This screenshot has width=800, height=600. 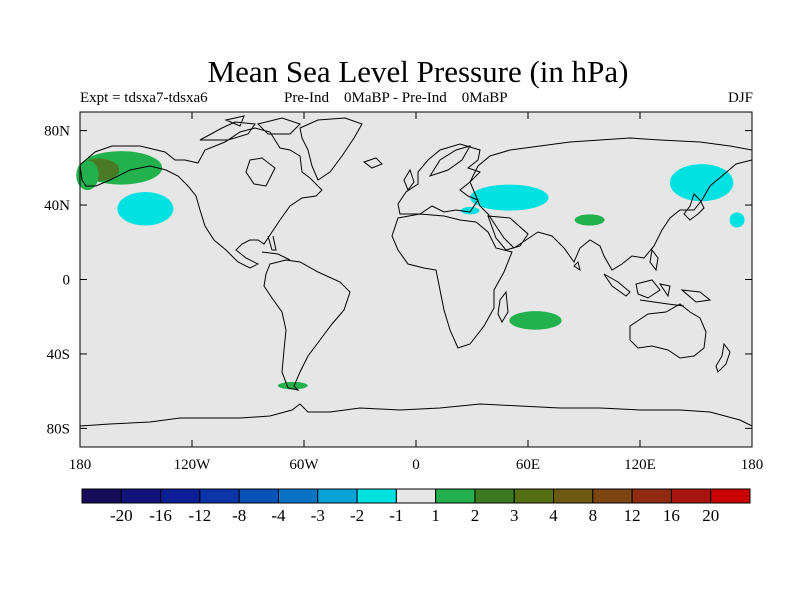 What do you see at coordinates (509, 197) in the screenshot?
I see `anomaly-region-asia-low` at bounding box center [509, 197].